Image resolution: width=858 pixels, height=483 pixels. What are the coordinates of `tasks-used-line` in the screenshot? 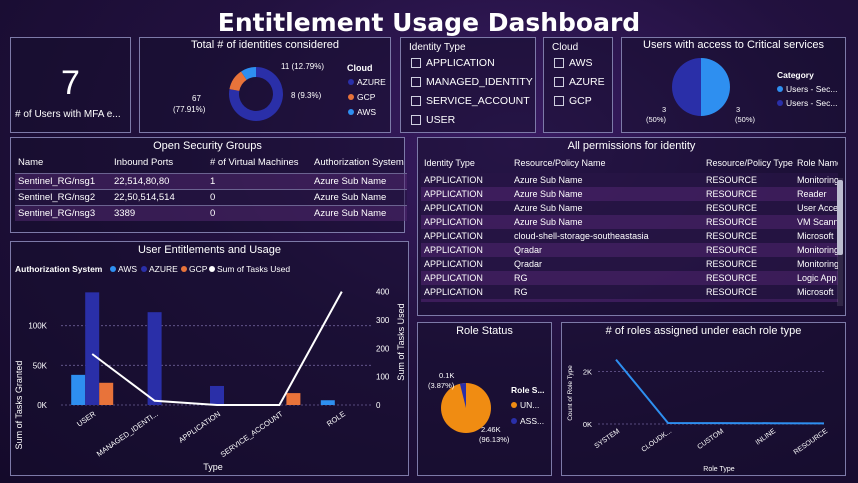 It's located at (217, 348).